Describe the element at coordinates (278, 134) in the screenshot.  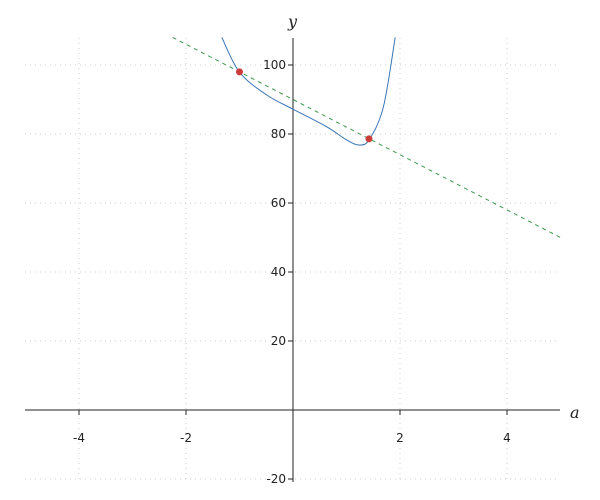
I see `y-tick-label: 80` at that location.